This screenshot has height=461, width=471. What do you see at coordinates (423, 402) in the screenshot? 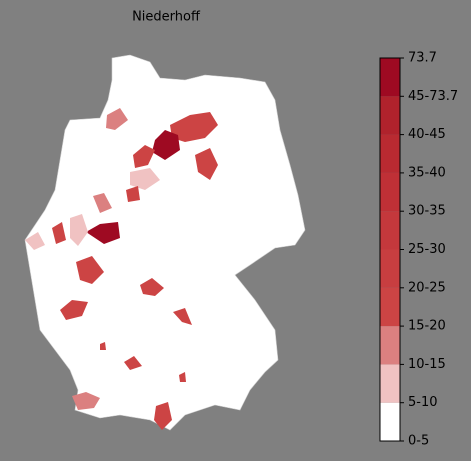
I see `colorbar-label: 5-10` at bounding box center [423, 402].